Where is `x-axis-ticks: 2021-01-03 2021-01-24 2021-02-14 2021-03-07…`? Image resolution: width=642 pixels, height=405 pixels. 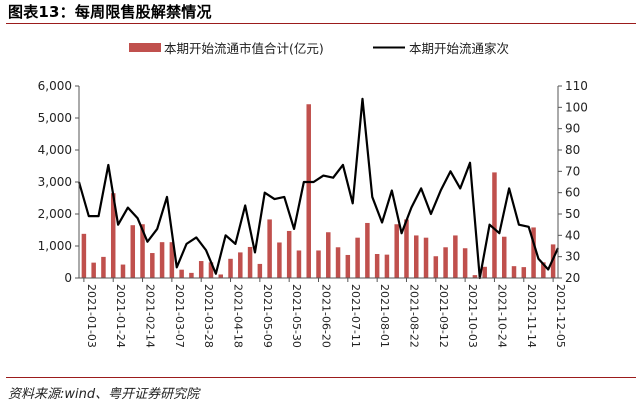 x-axis-ticks: 2021-01-03 2021-01-24 2021-02-14 2021-03-07… is located at coordinates (325, 313).